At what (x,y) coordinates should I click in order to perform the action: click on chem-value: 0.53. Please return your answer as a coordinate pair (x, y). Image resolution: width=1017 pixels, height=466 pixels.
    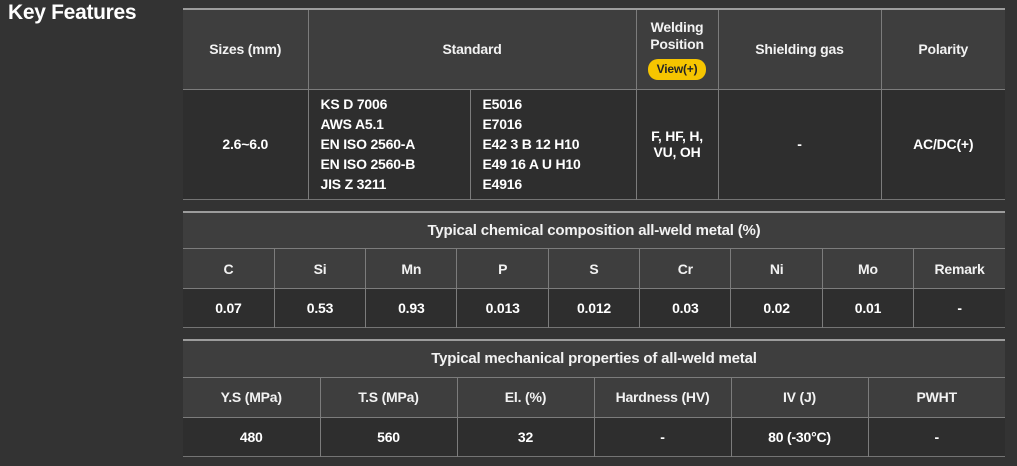
    Looking at the image, I should click on (319, 308).